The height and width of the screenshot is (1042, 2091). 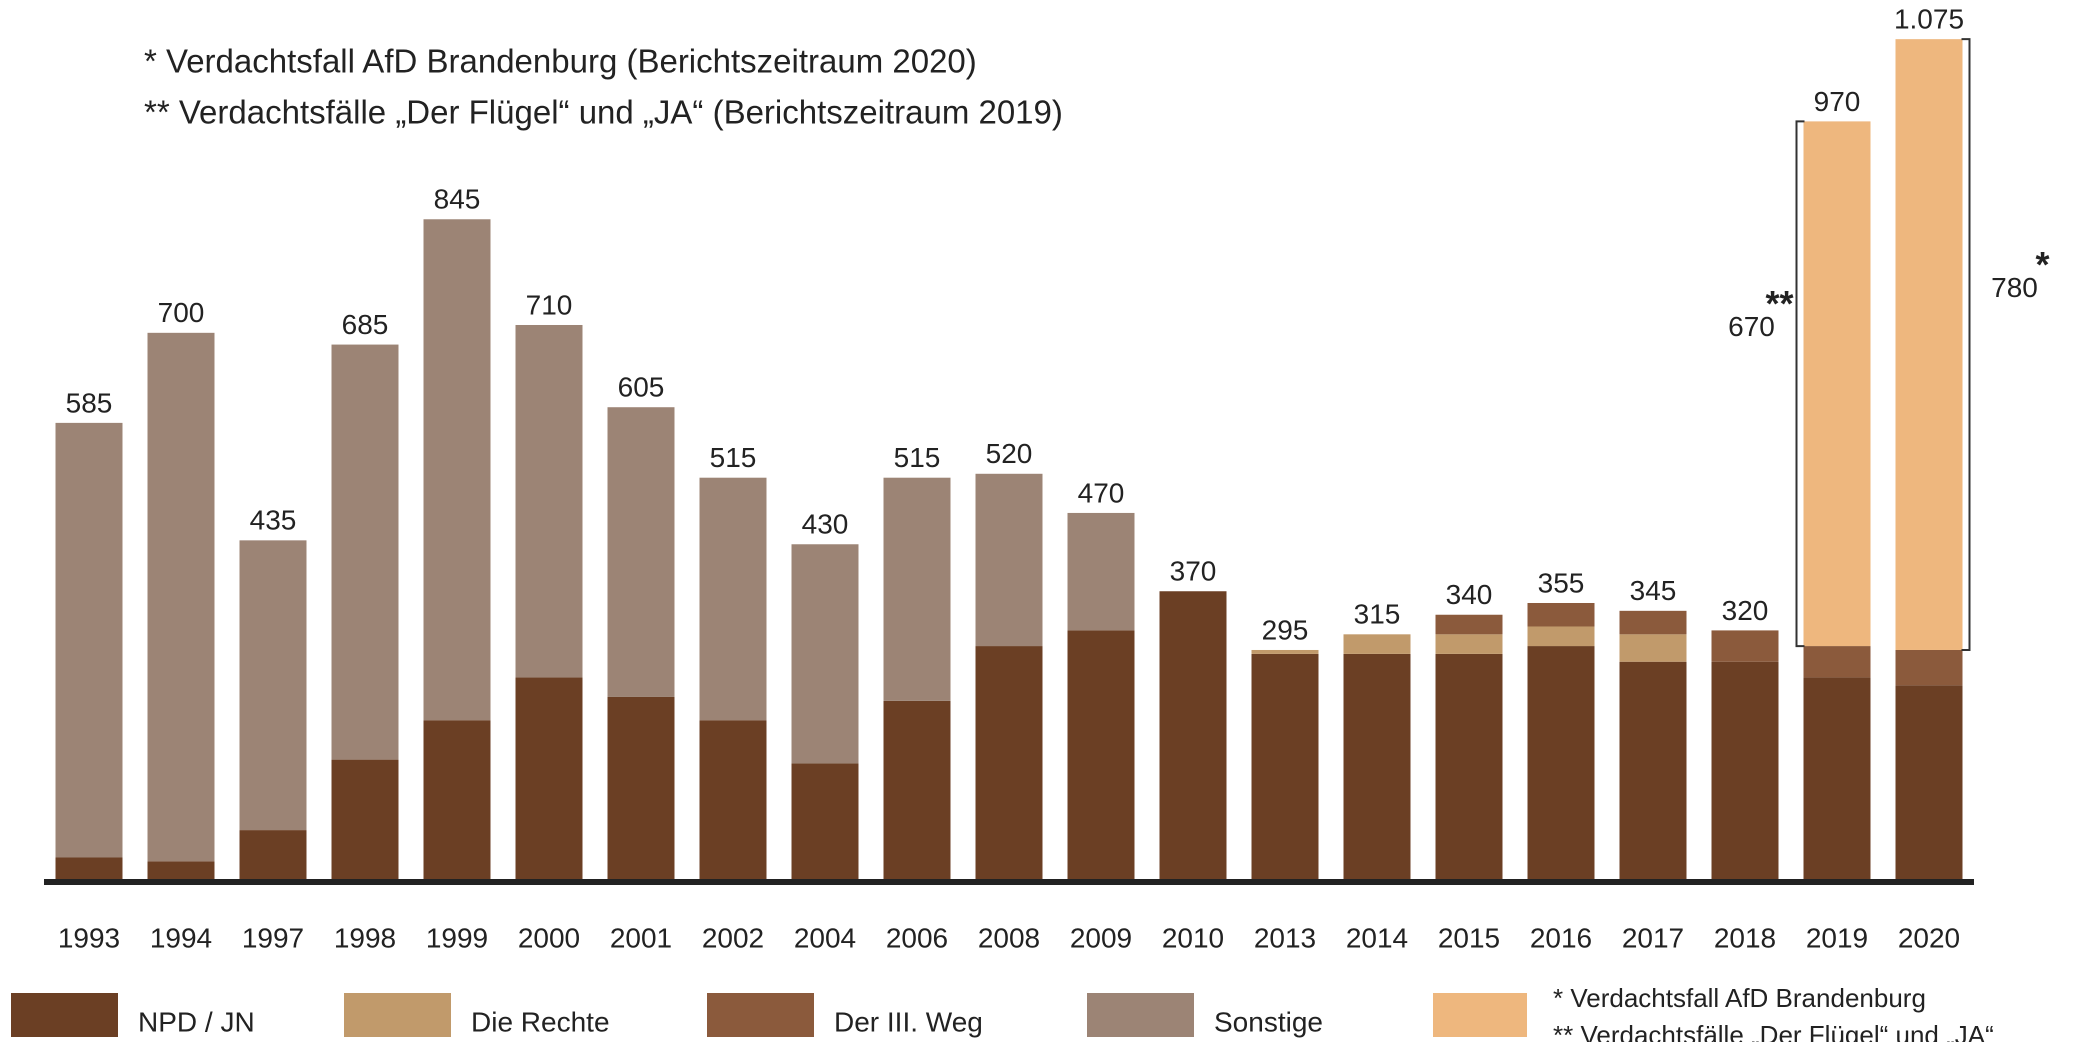 I want to click on x-tick-label: 2009, so click(x=1101, y=937).